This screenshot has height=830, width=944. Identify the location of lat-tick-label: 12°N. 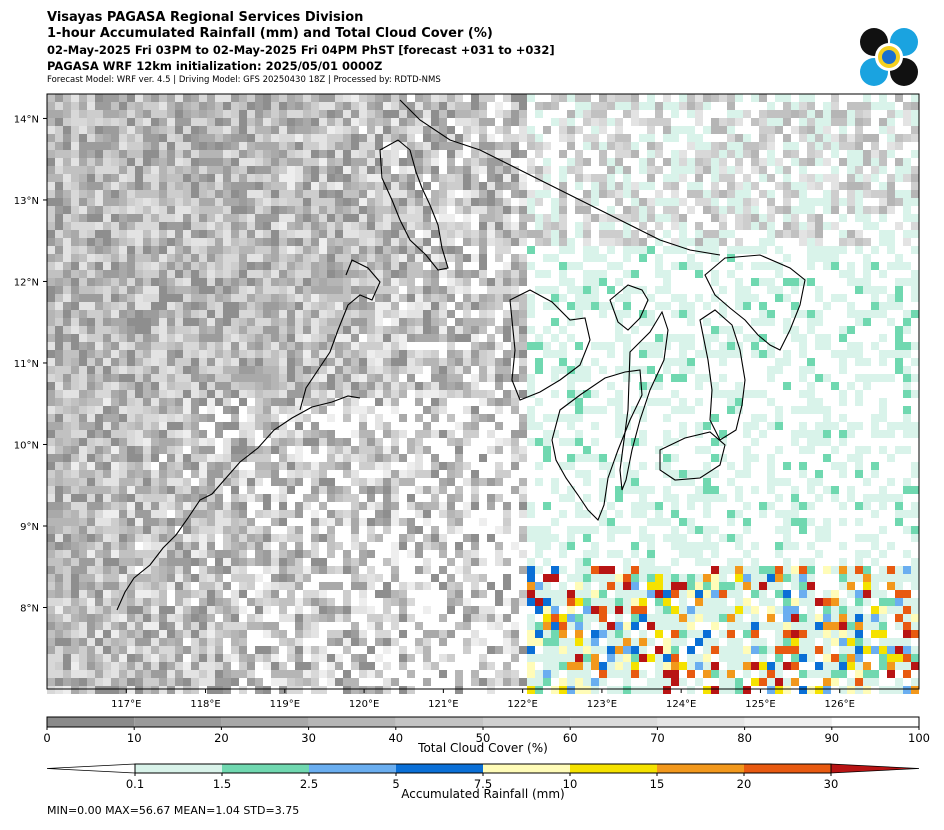
(26, 282).